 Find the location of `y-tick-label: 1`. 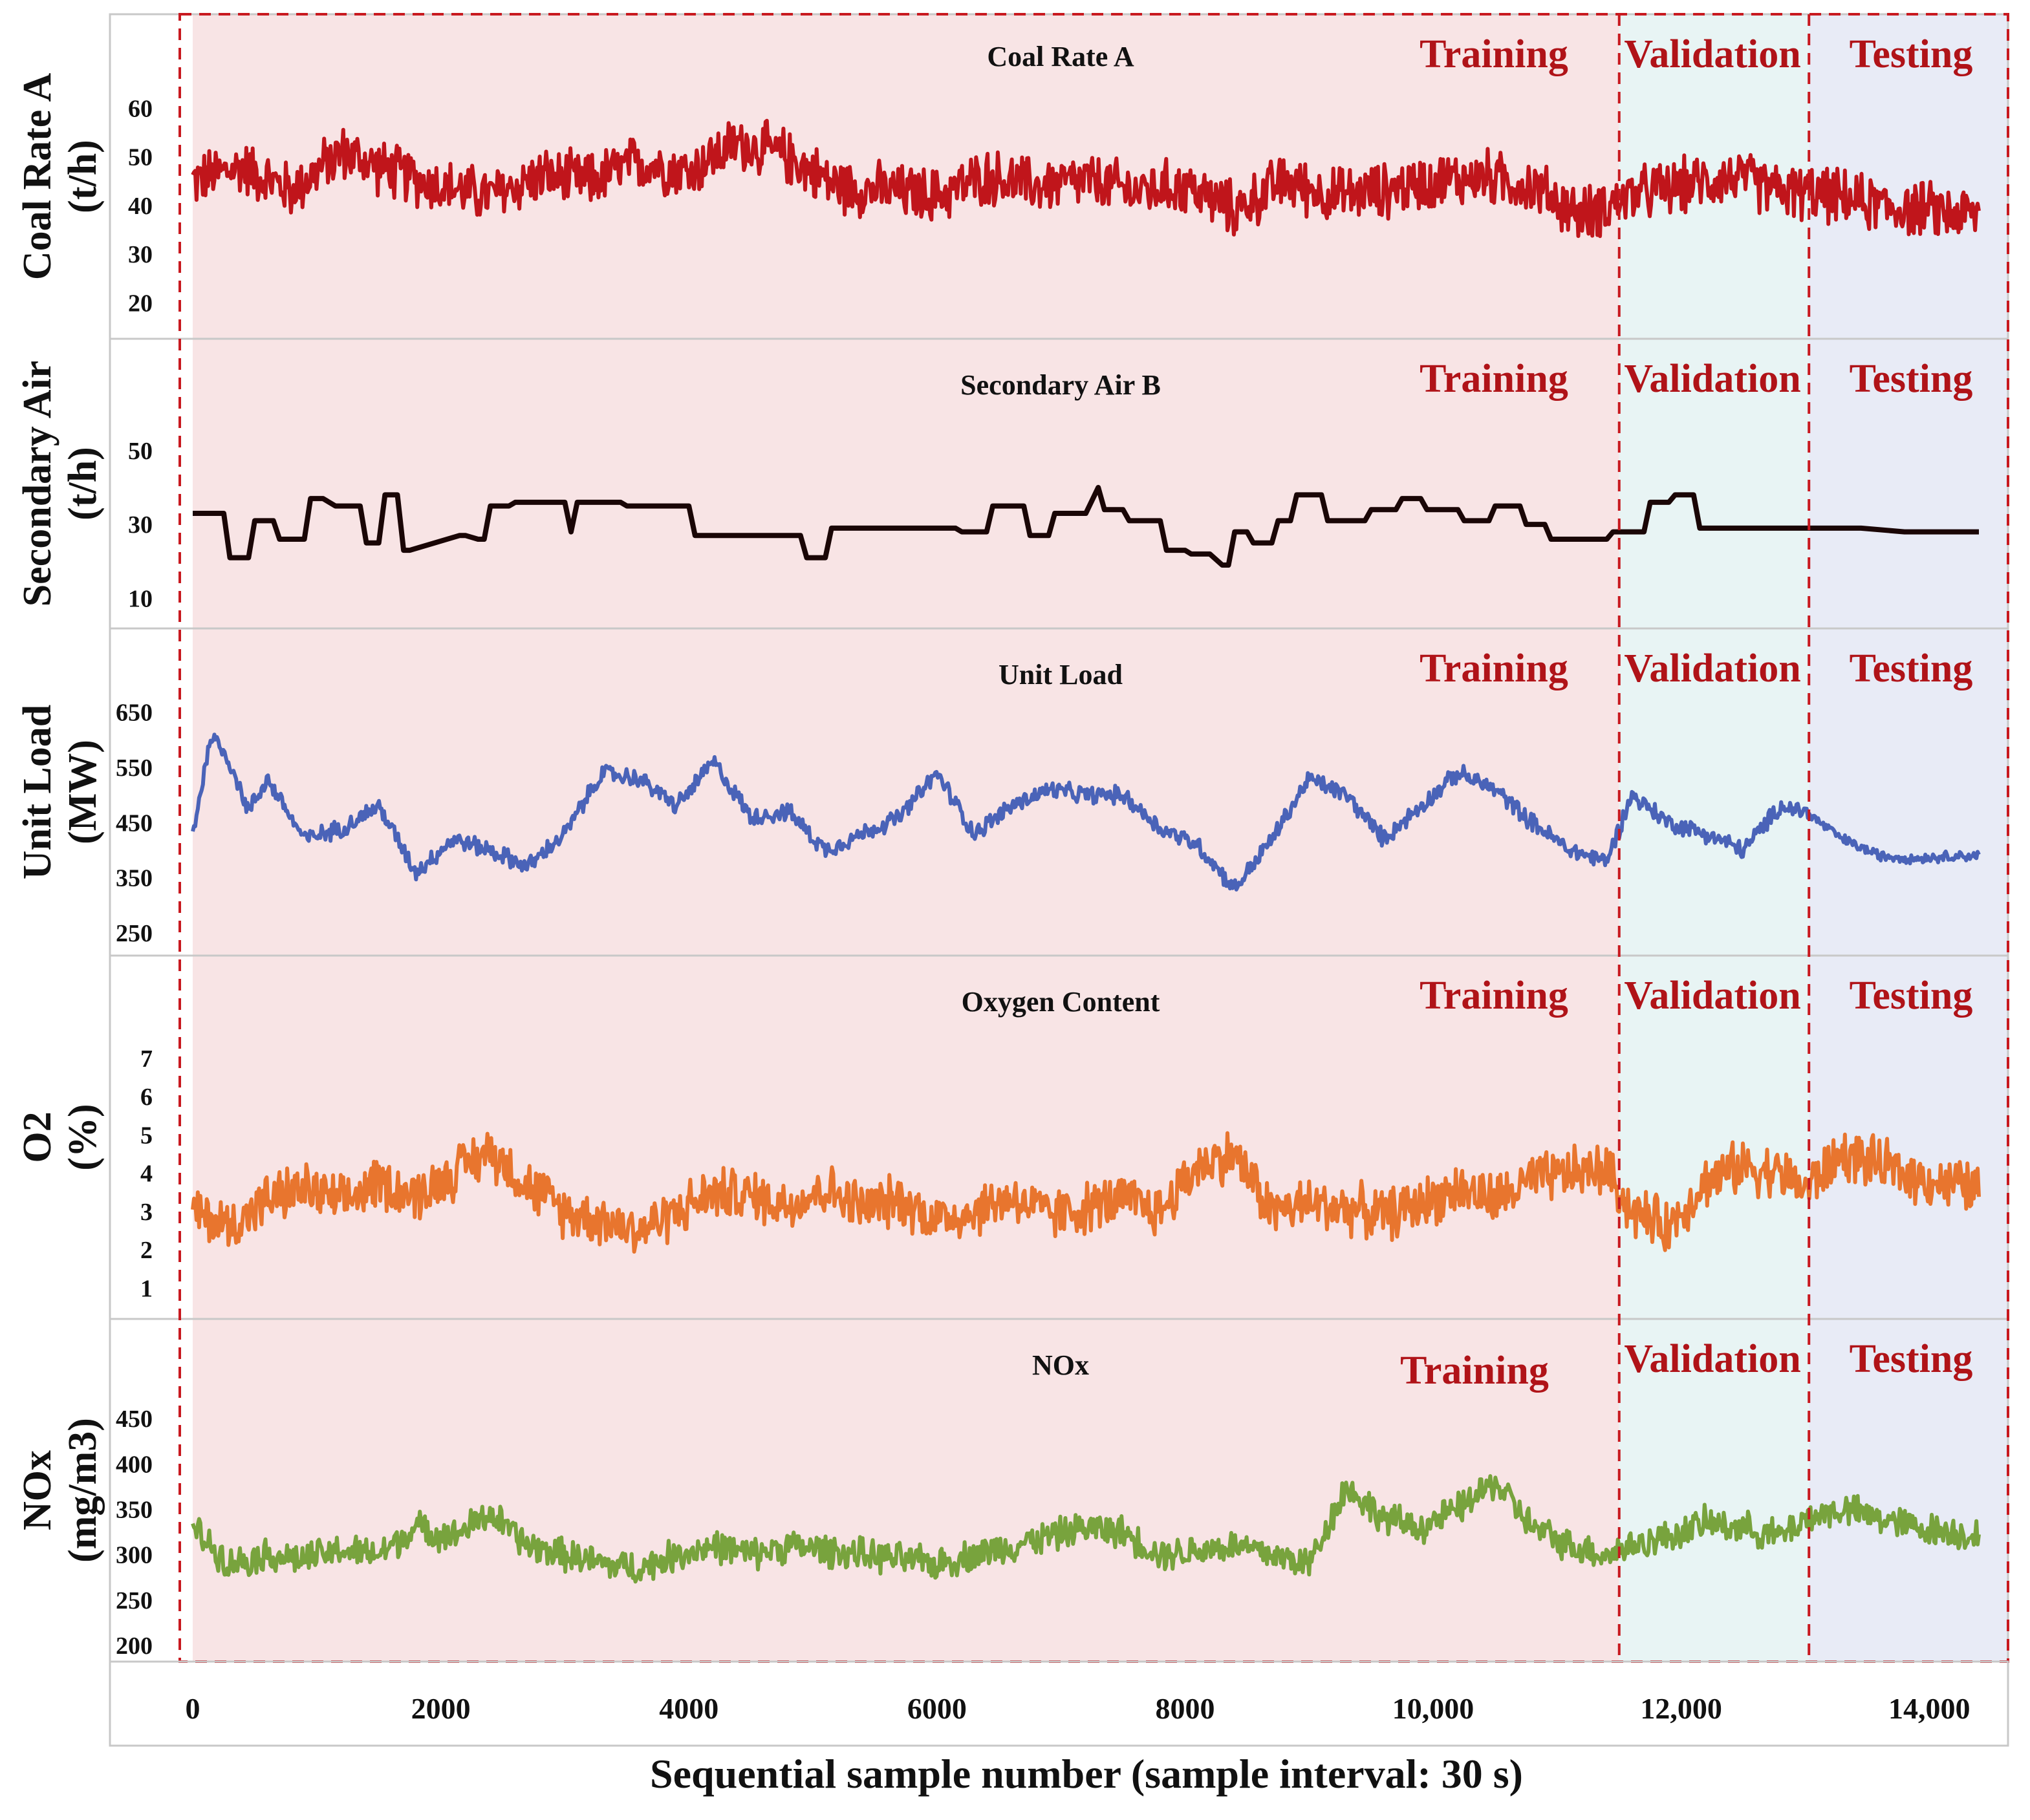

y-tick-label: 1 is located at coordinates (146, 1288).